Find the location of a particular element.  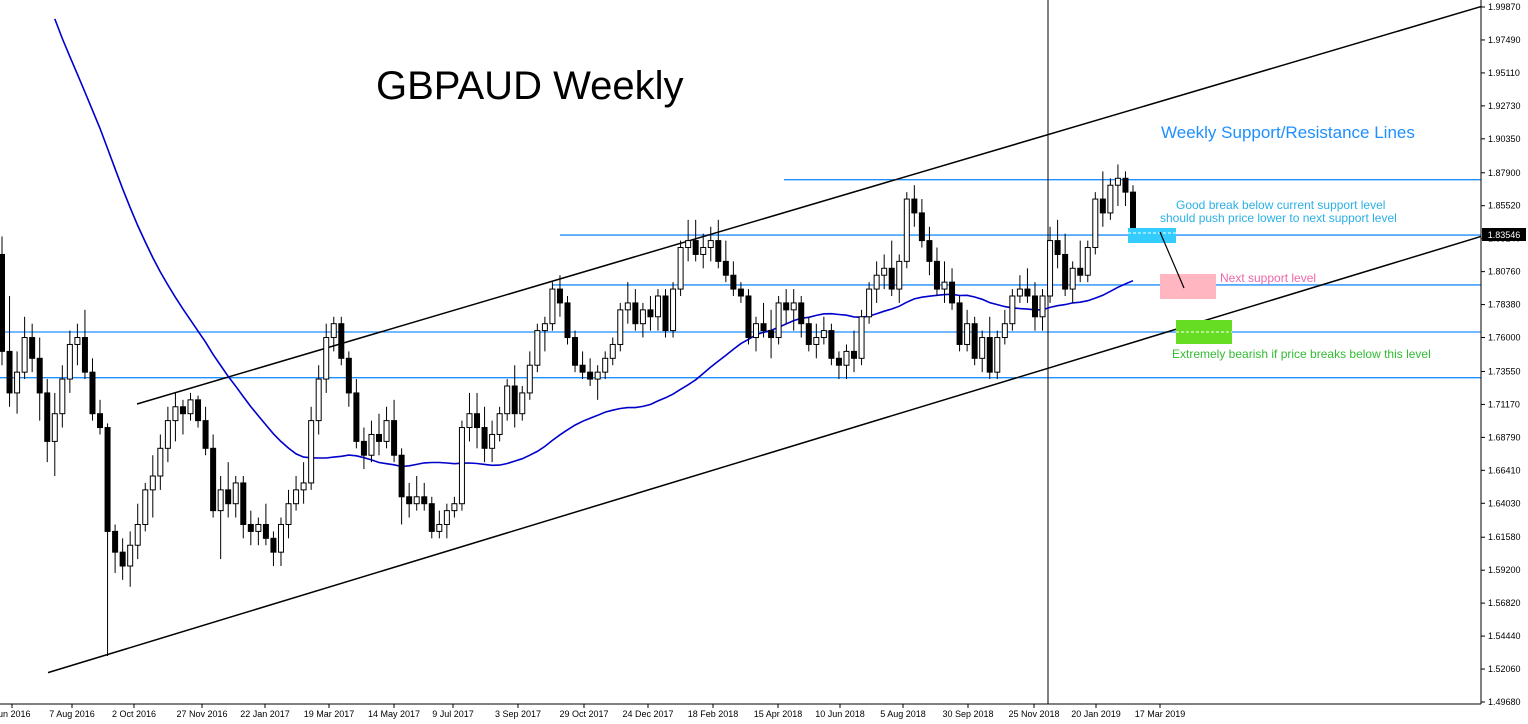

price-tick-label: 1.59200 is located at coordinates (1504, 570).